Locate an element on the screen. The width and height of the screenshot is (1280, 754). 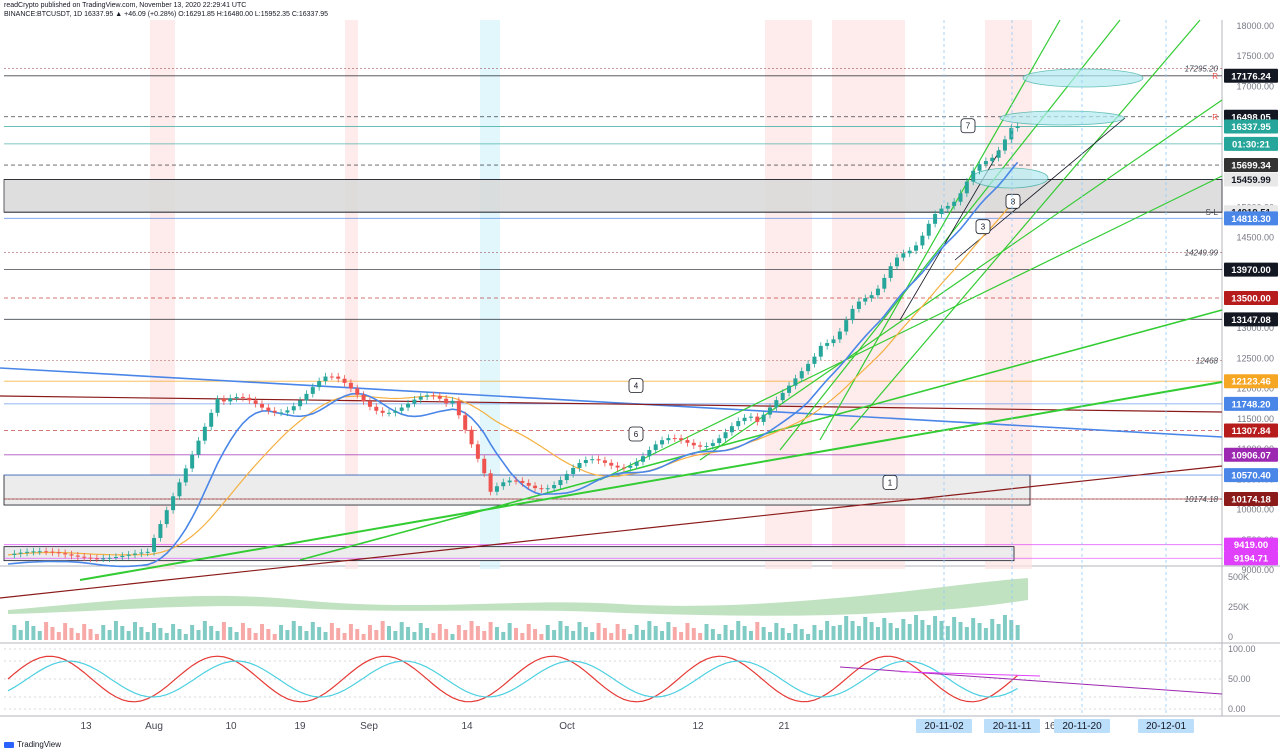
time-tag-label: 20-12-01 is located at coordinates (1166, 726).